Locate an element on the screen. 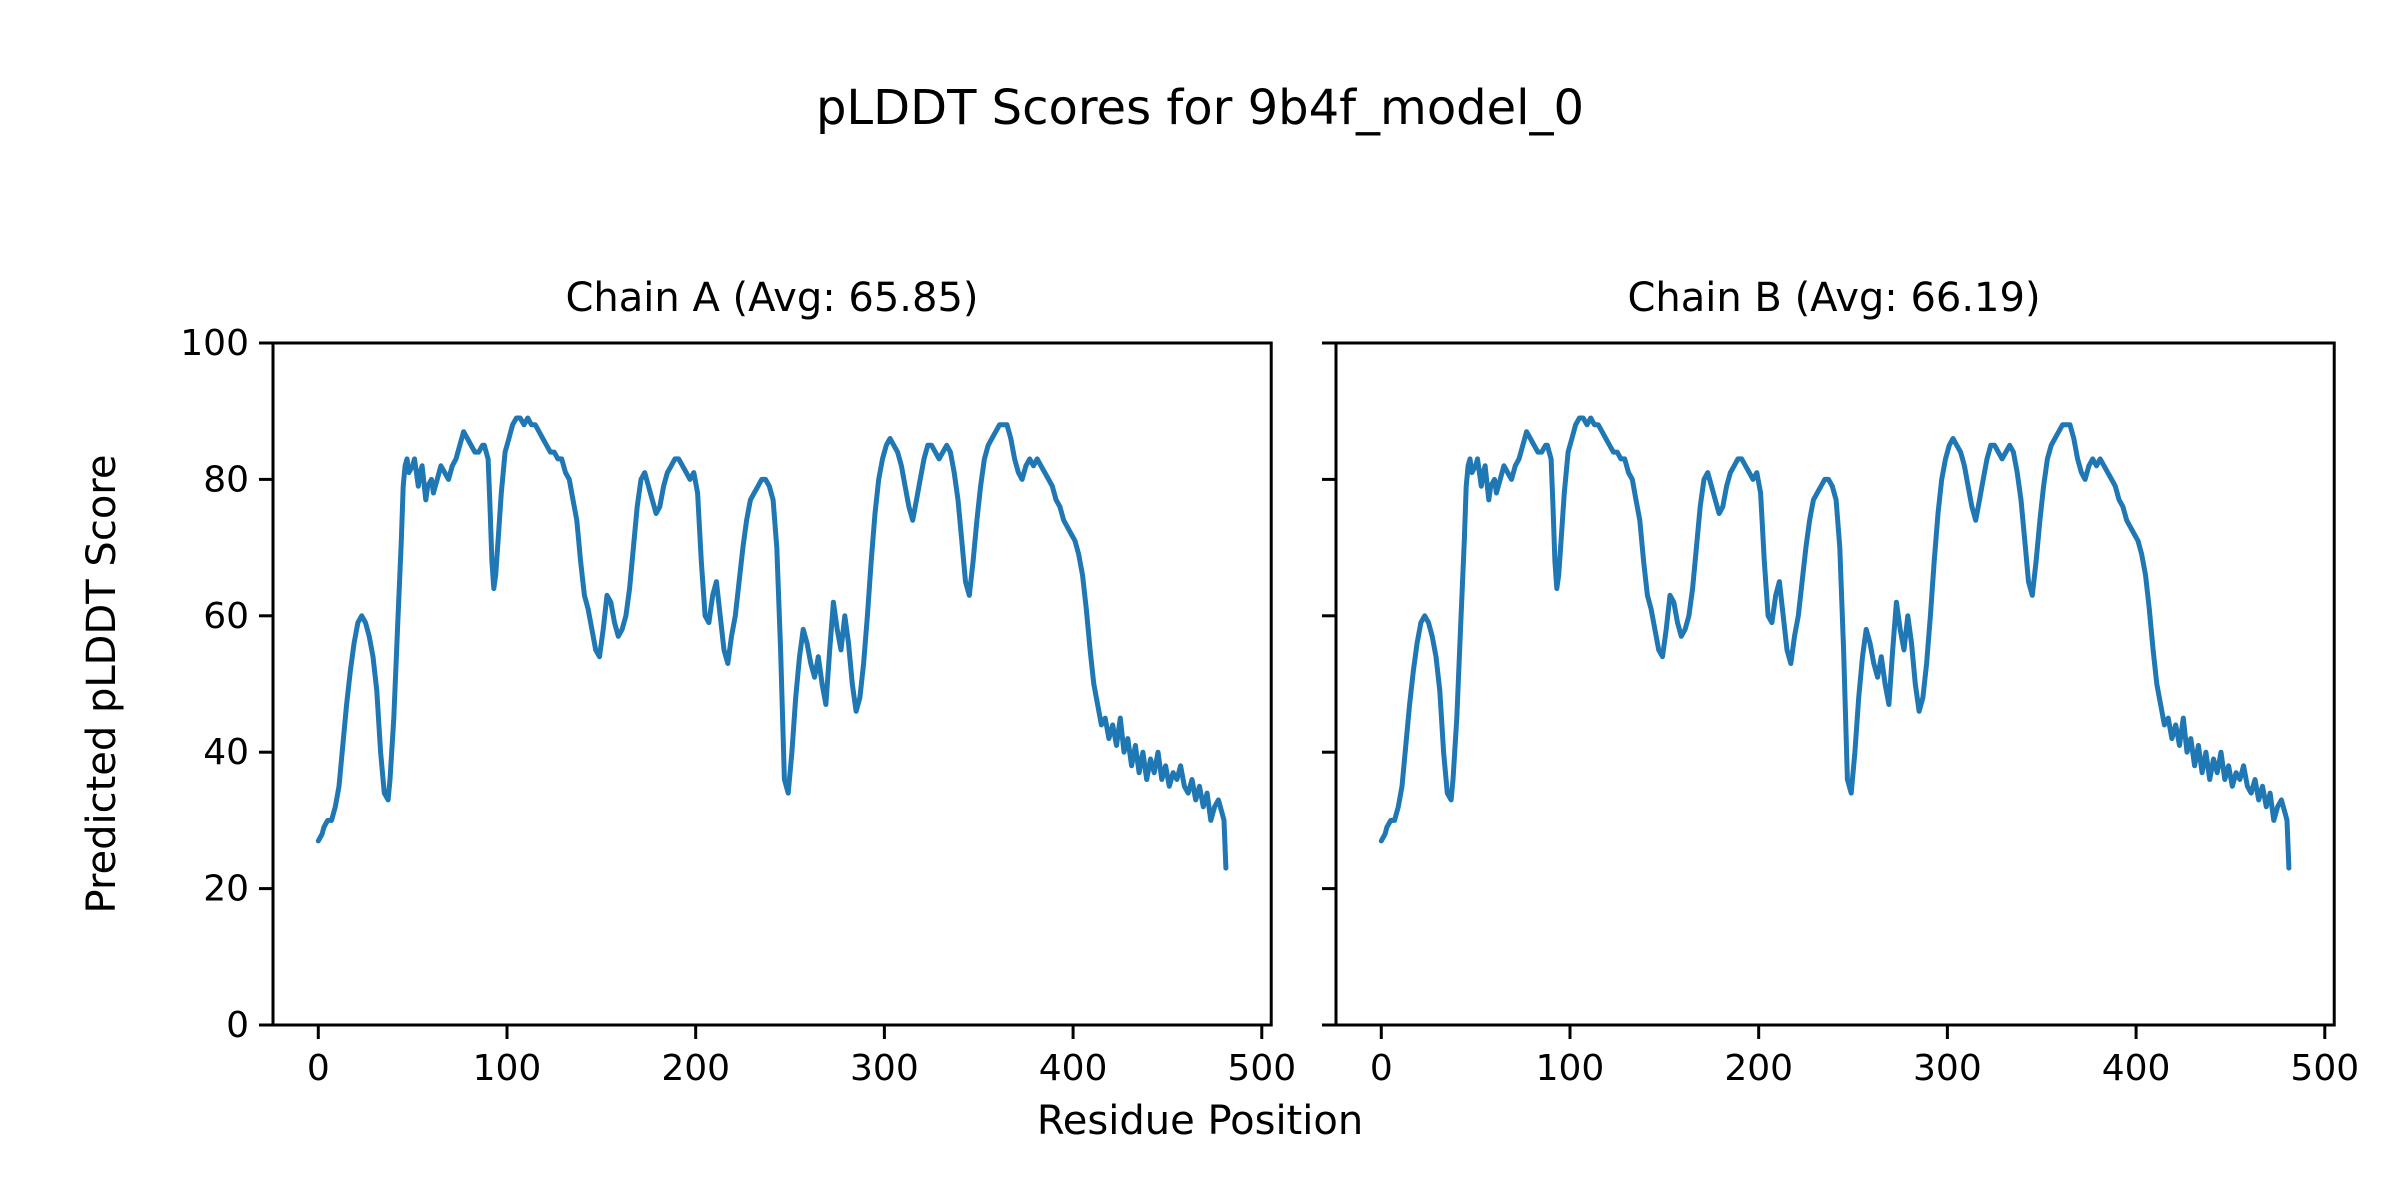 This screenshot has height=1200, width=2400. y-tick-label: 80 is located at coordinates (226, 479).